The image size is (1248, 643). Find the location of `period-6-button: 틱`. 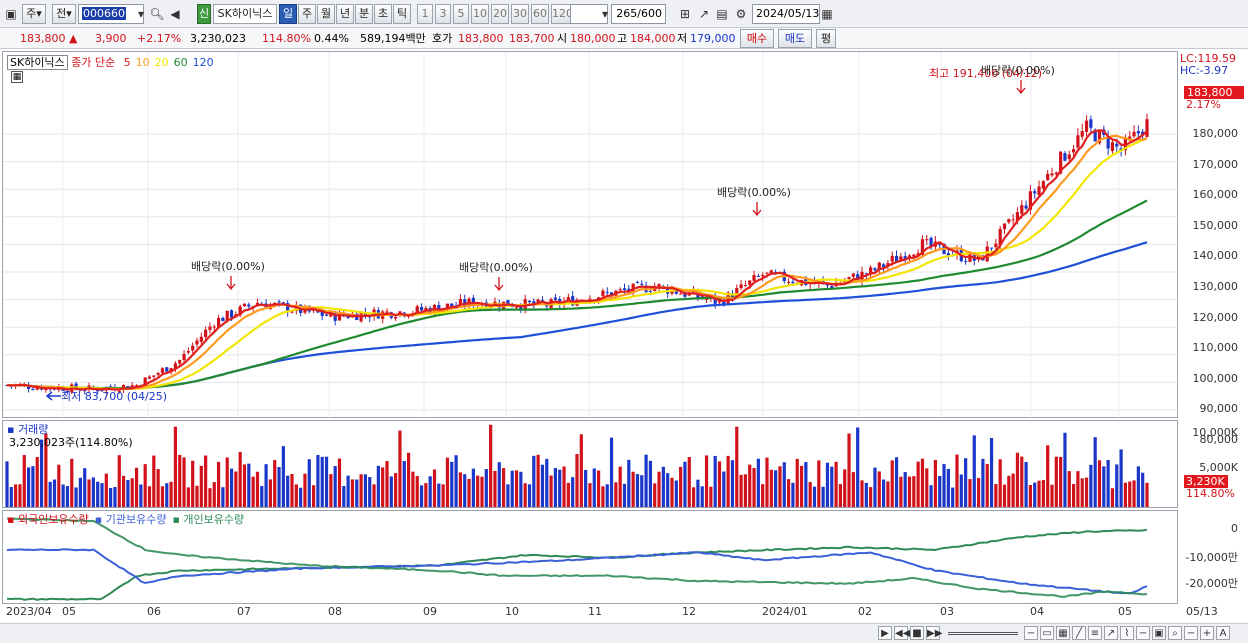

period-6-button: 틱 is located at coordinates (402, 14).